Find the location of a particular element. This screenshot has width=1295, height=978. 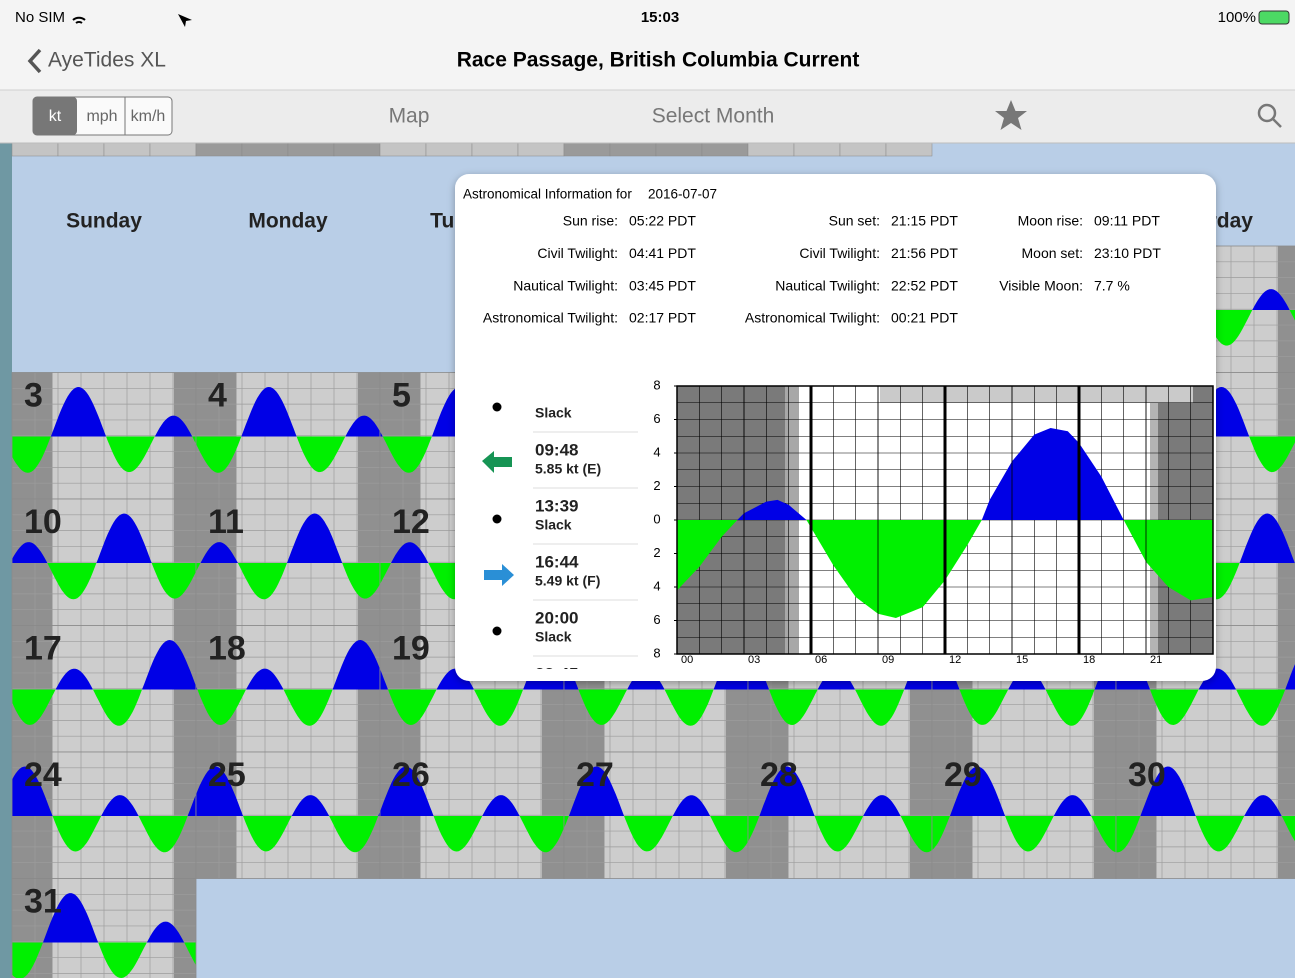

month-button: Select Month is located at coordinates (713, 116).